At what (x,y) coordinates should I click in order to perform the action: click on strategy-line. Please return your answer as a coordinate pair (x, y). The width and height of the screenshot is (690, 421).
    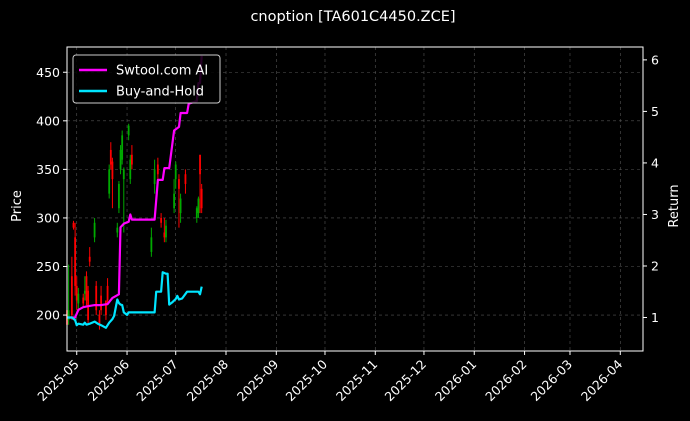
    Looking at the image, I should click on (135, 187).